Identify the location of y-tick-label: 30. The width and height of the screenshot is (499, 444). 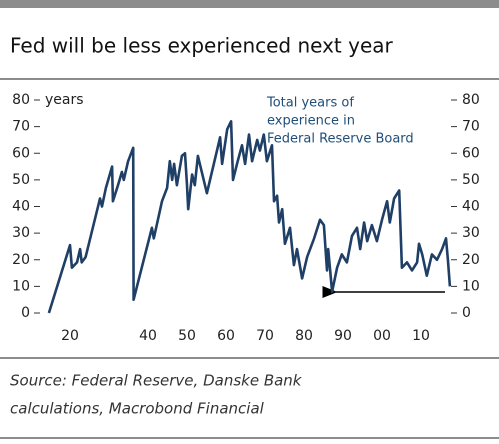
(21, 233).